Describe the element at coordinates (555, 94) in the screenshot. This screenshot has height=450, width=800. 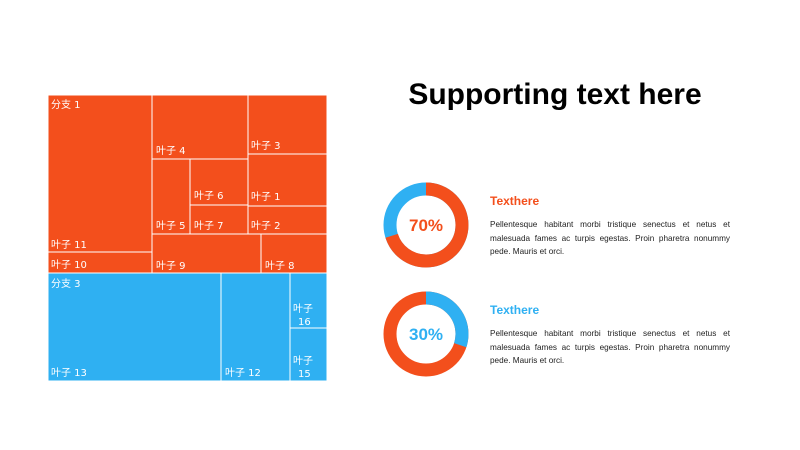
I see `page-title: Supporting text here` at that location.